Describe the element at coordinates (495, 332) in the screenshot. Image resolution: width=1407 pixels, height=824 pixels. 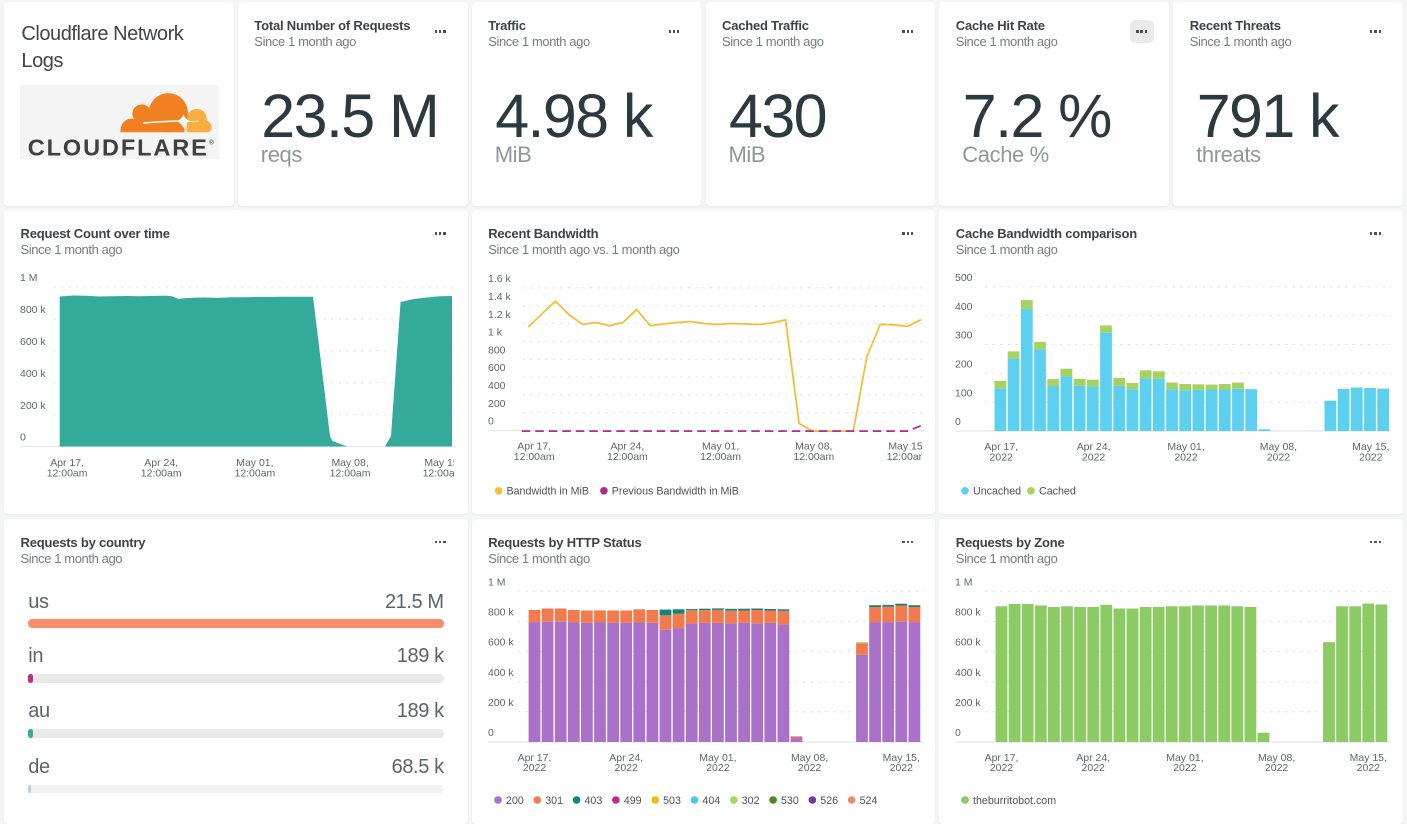
I see `svg-text: 1 k` at that location.